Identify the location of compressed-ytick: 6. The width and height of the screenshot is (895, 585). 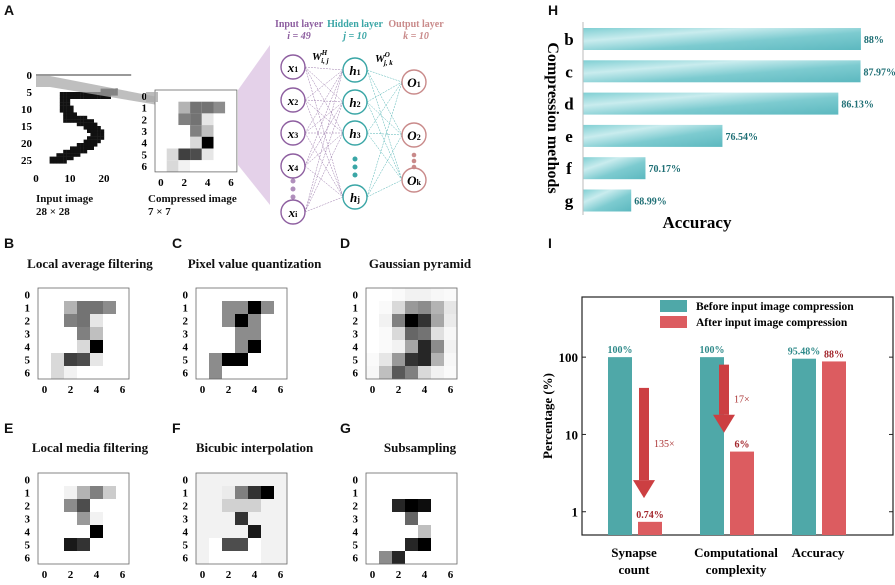
(145, 167).